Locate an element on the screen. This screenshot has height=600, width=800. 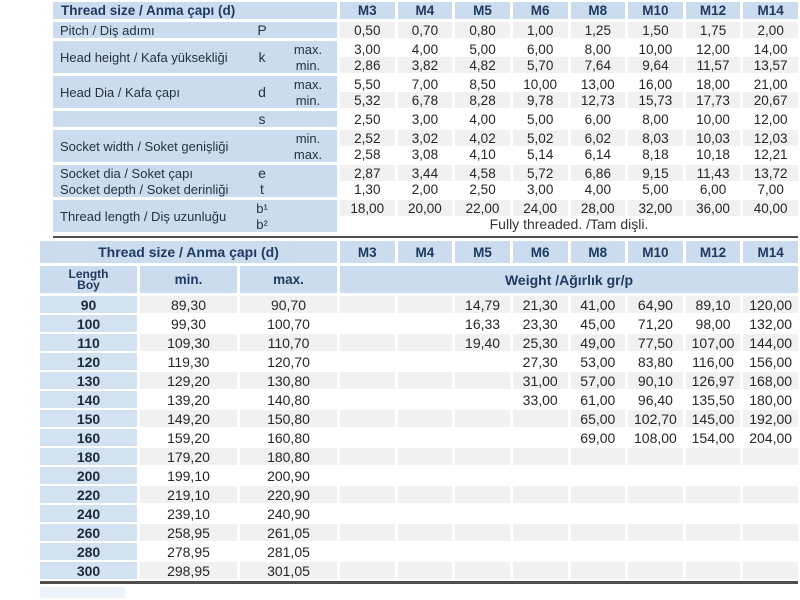
weight-cells is located at coordinates (569, 475).